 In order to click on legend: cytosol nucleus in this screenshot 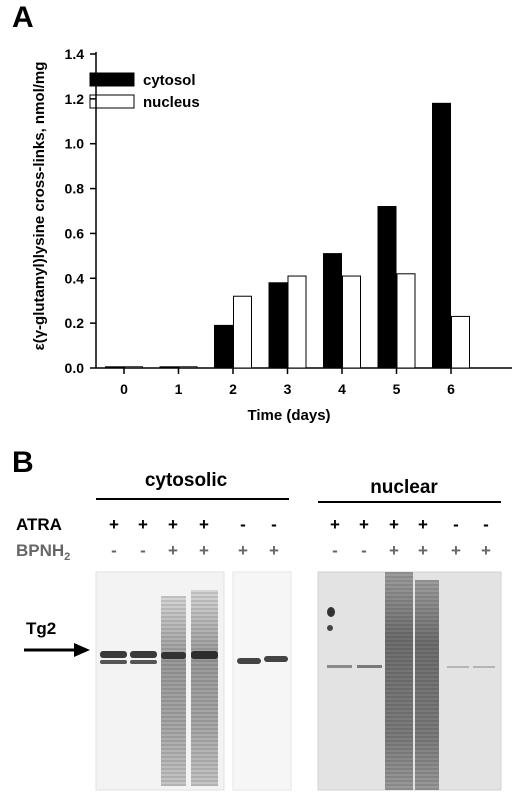, I will do `click(144, 91)`.